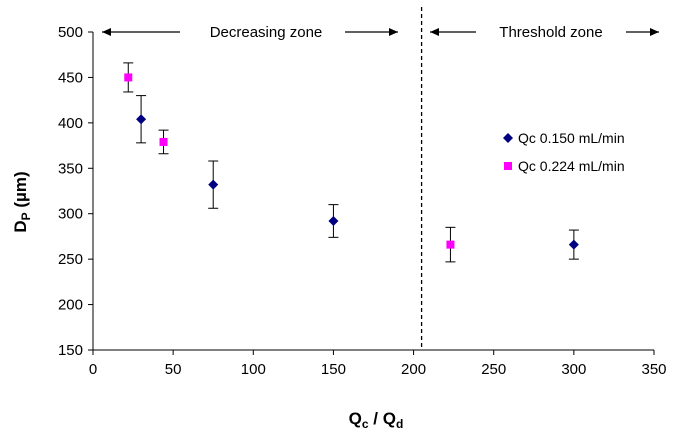 The width and height of the screenshot is (684, 434). Describe the element at coordinates (550, 32) in the screenshot. I see `threshold-zone-label: Threshold zone` at that location.